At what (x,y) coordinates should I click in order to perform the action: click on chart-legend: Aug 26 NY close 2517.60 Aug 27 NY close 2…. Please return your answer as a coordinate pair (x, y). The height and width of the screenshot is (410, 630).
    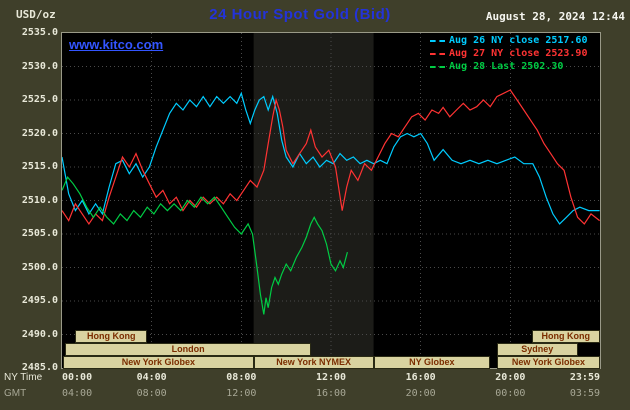
    Looking at the image, I should click on (508, 53).